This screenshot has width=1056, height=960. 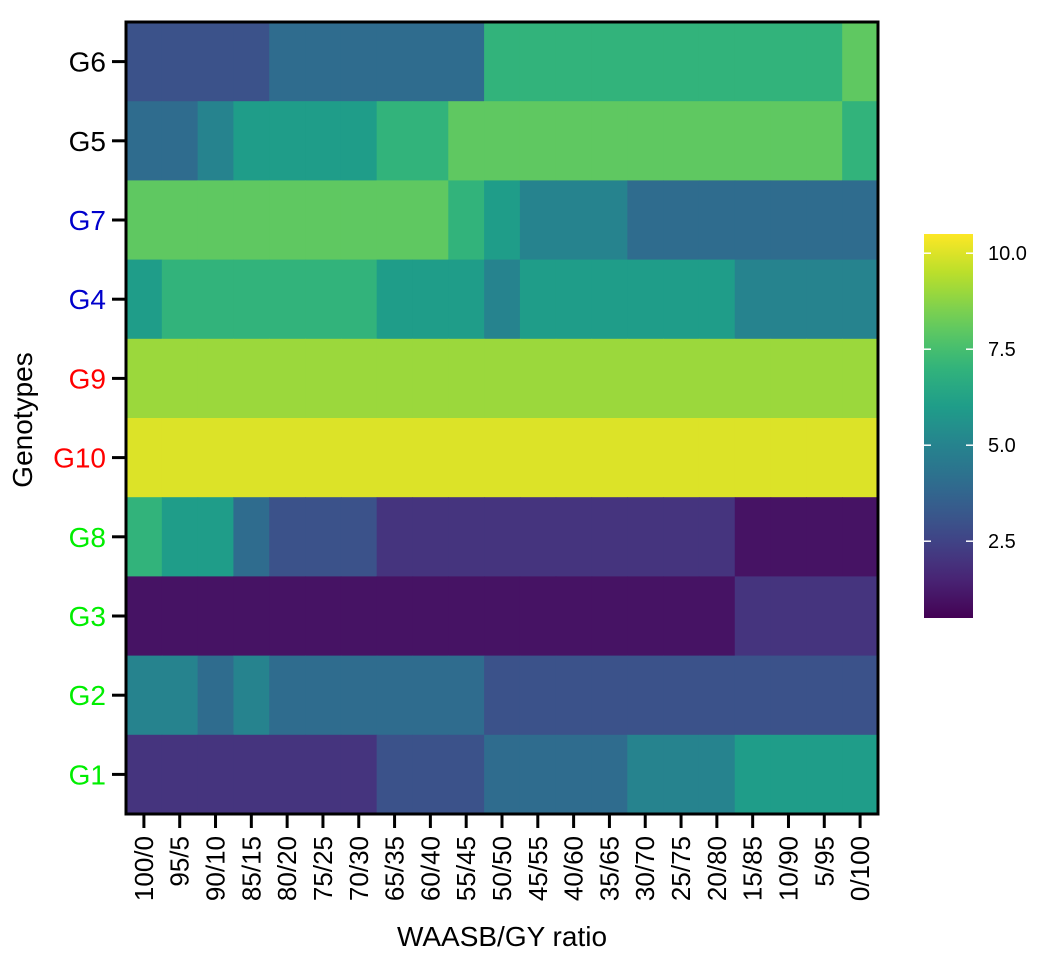 I want to click on x-tick-label-8: 60/40, so click(x=430, y=868).